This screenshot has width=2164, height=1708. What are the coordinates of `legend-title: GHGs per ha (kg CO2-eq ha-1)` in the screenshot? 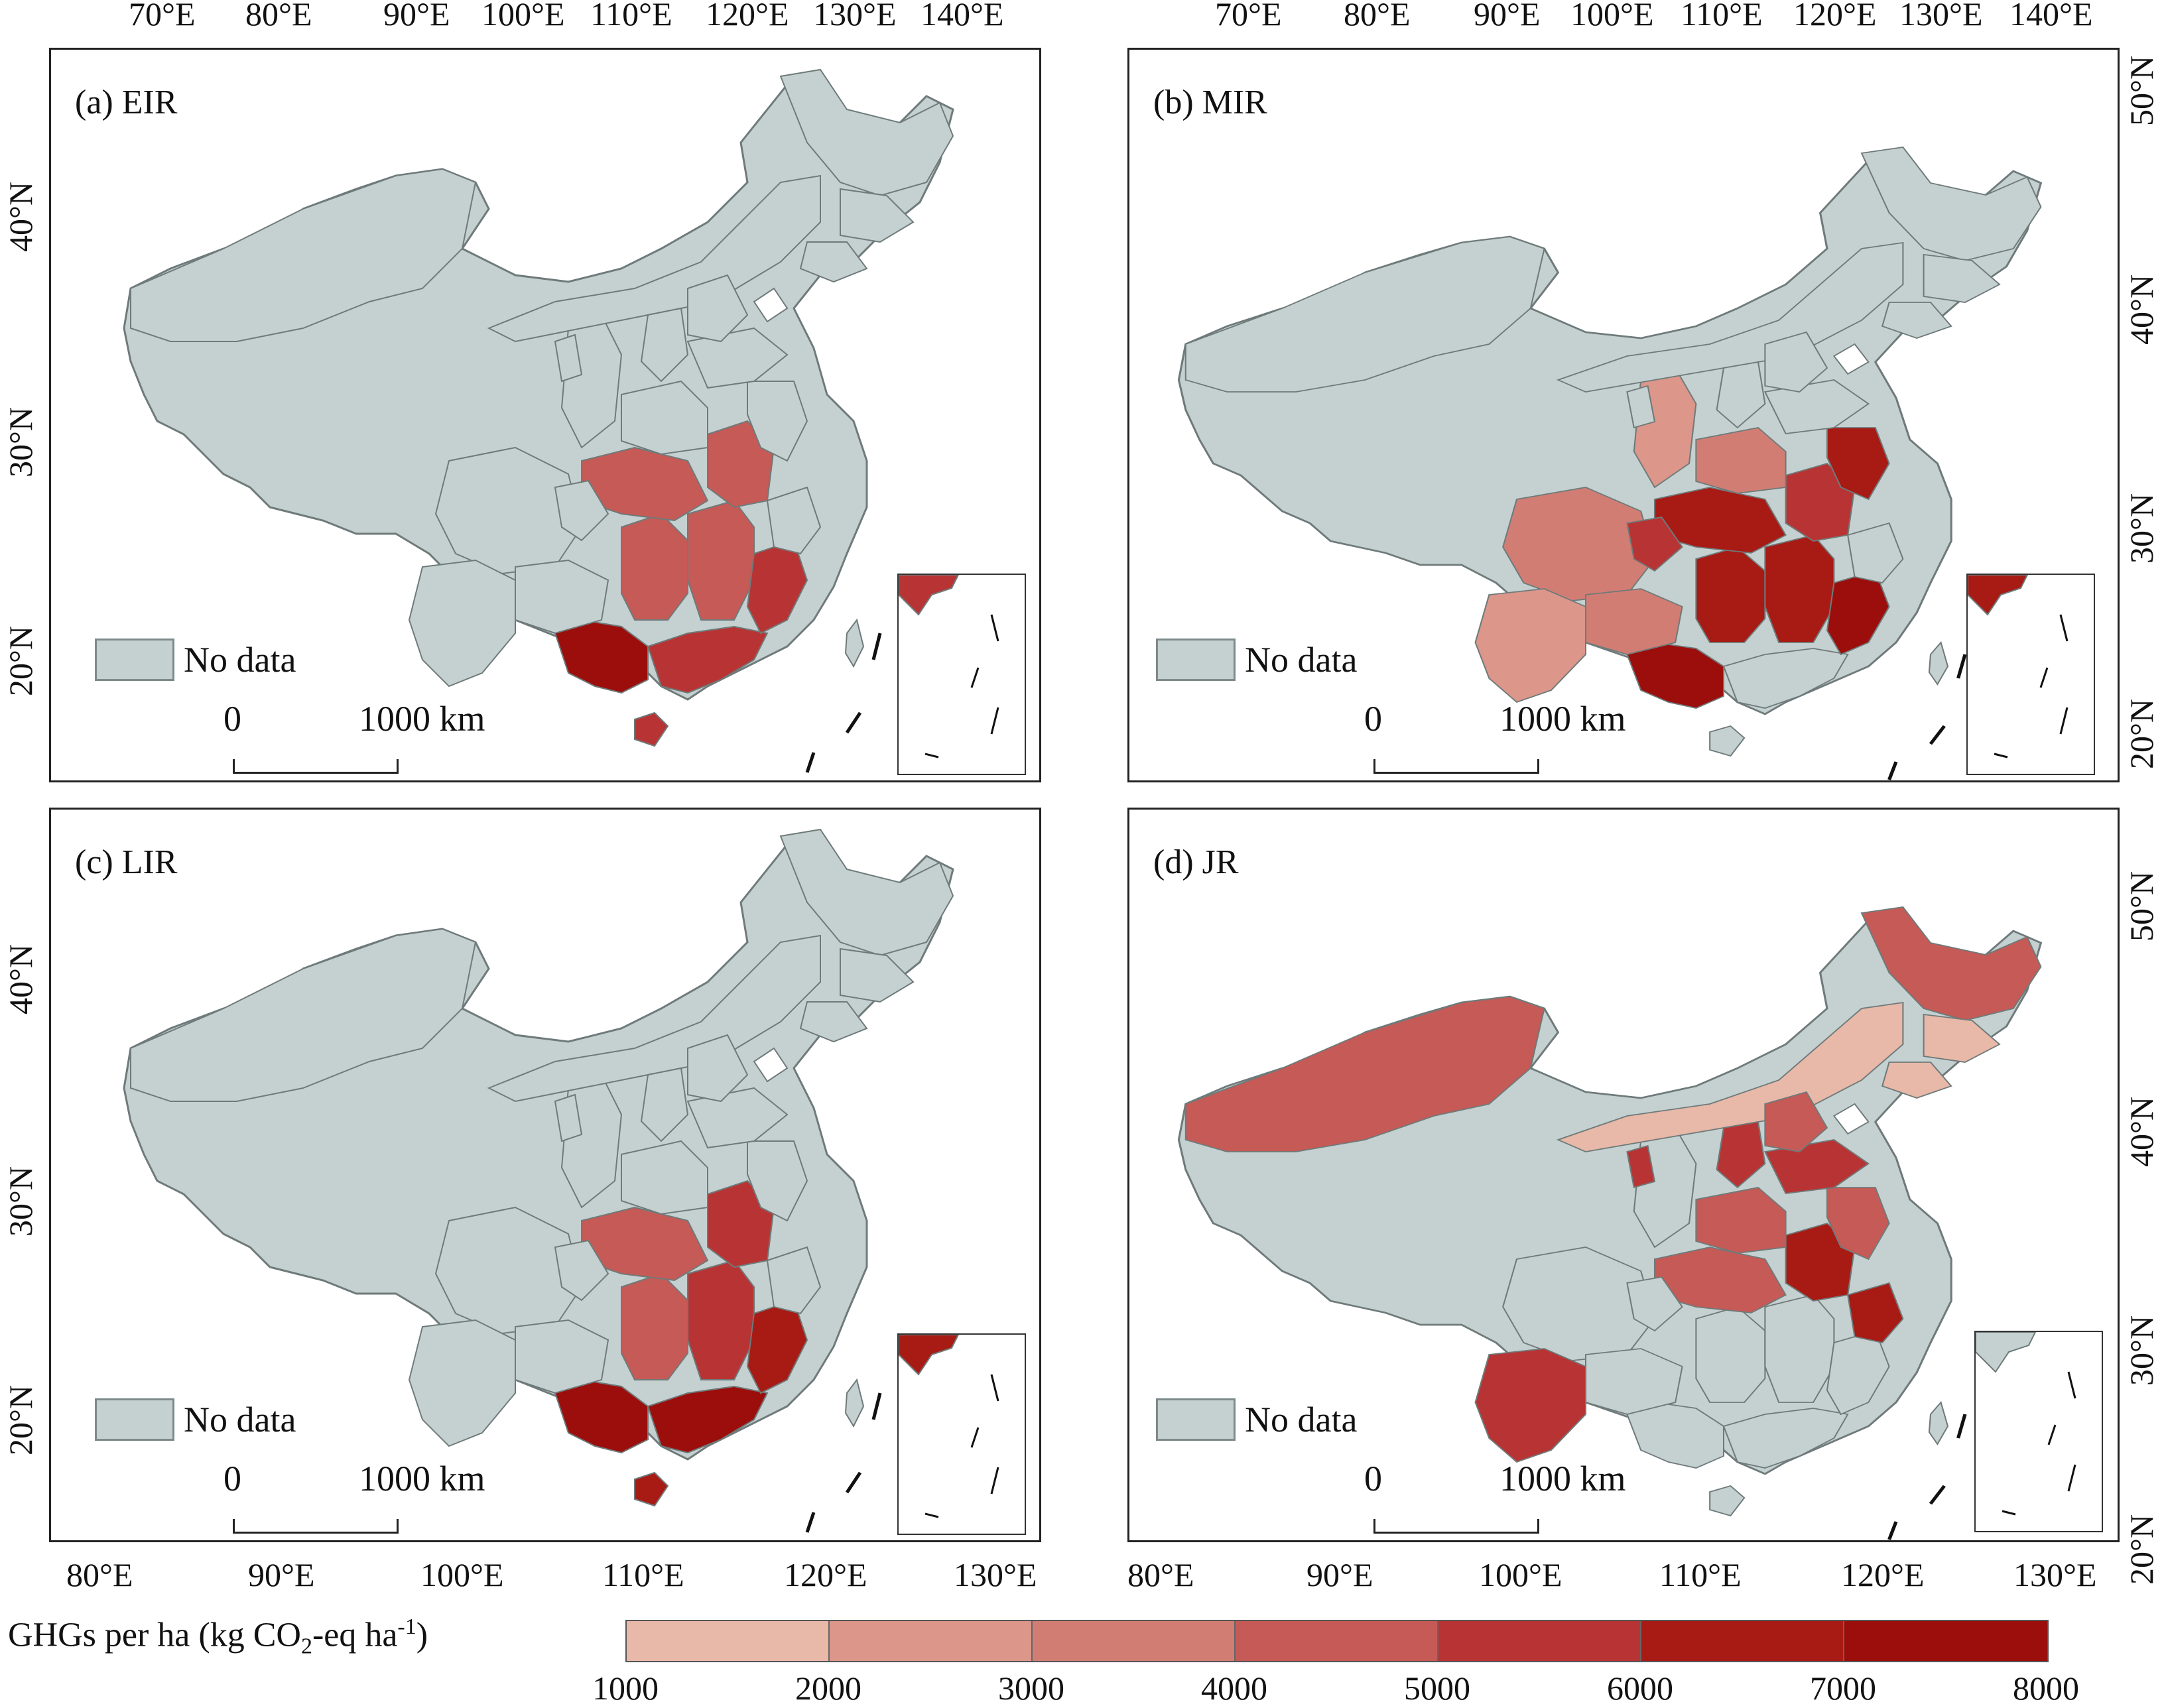 It's located at (218, 1637).